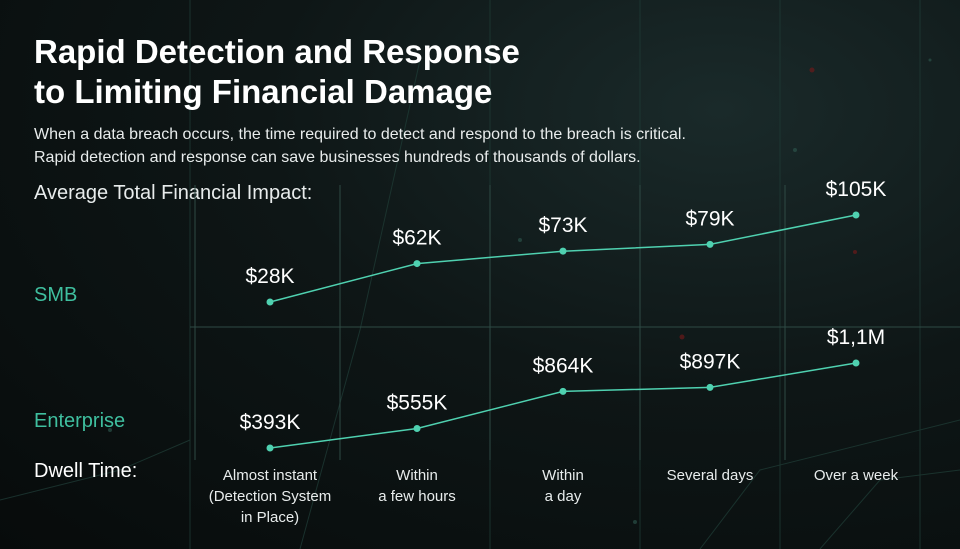 This screenshot has width=960, height=549. Describe the element at coordinates (710, 361) in the screenshot. I see `data-label-enterprise: $897K` at that location.